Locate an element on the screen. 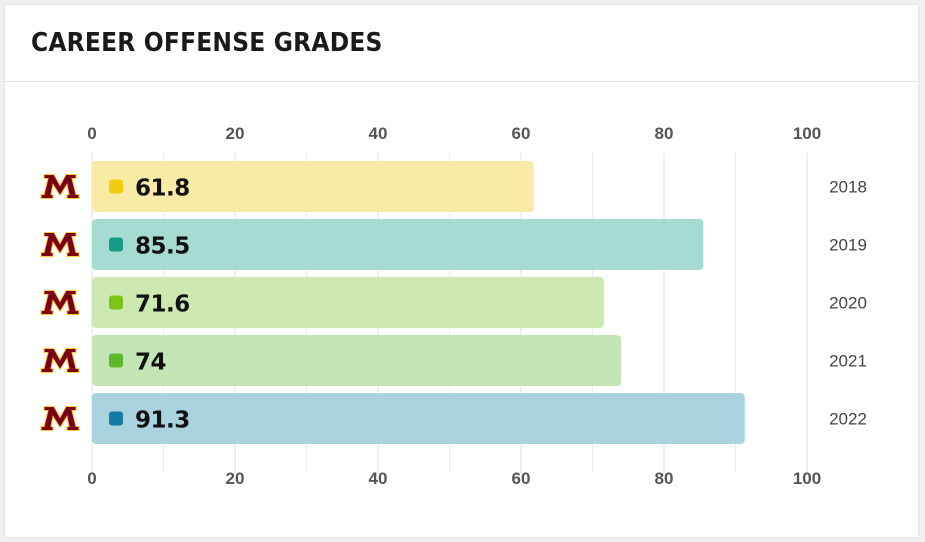 The image size is (925, 542). year-label: 2022 is located at coordinates (848, 419).